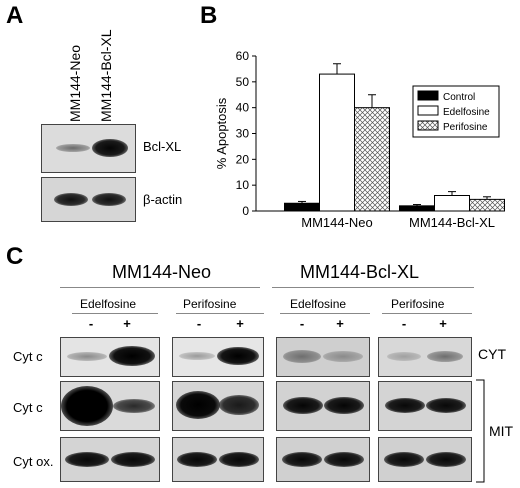 The width and height of the screenshot is (520, 488). Describe the element at coordinates (466, 112) in the screenshot. I see `legend-label: Edelfosine` at that location.